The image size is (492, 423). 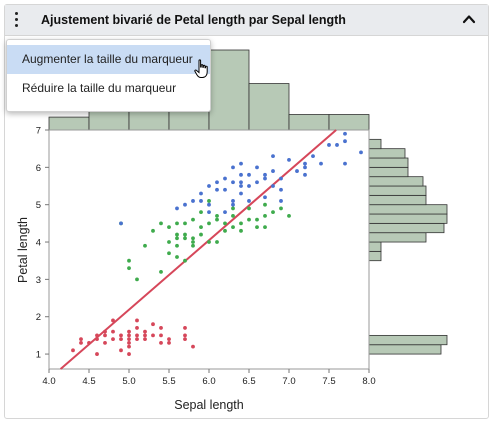 What do you see at coordinates (368, 381) in the screenshot?
I see `x-tick-label: 8.0` at bounding box center [368, 381].